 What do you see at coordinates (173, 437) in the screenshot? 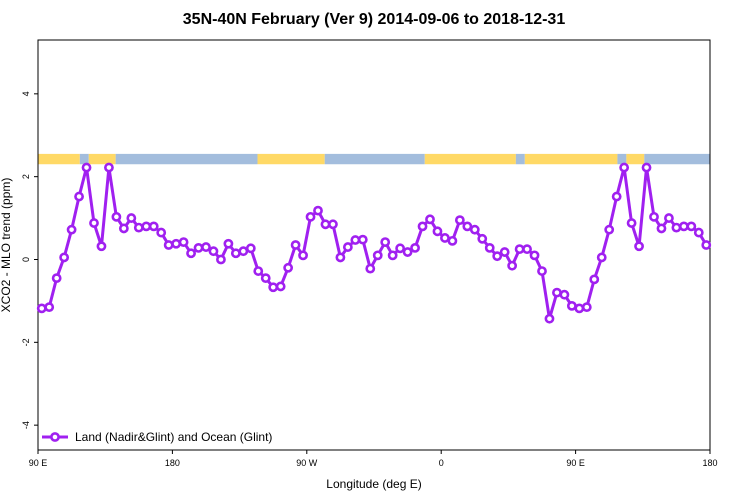
I see `legend-label: Land (Nadir&Glint) and Ocean (Glint)` at bounding box center [173, 437].